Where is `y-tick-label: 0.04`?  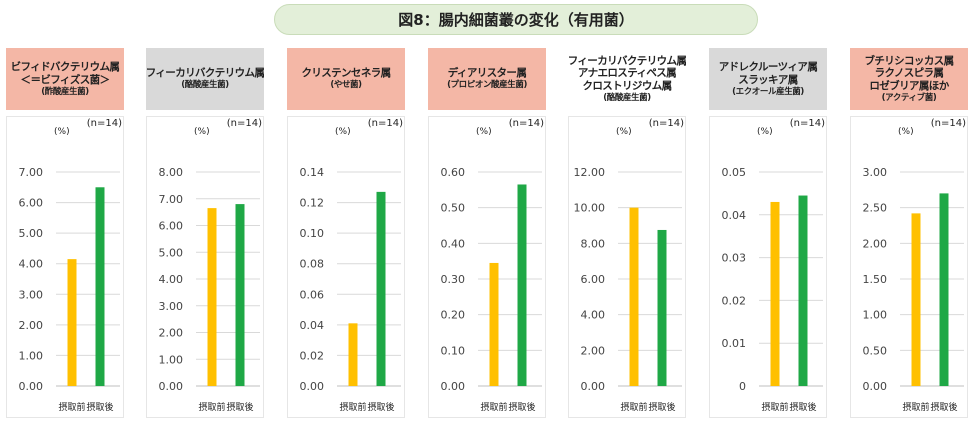 y-tick-label: 0.04 is located at coordinates (312, 325).